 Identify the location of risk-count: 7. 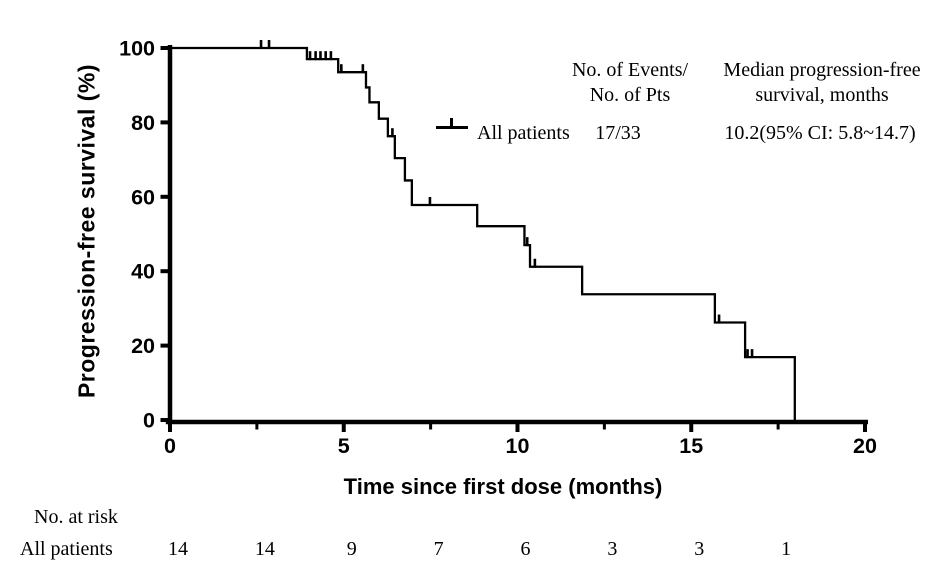
(438, 549).